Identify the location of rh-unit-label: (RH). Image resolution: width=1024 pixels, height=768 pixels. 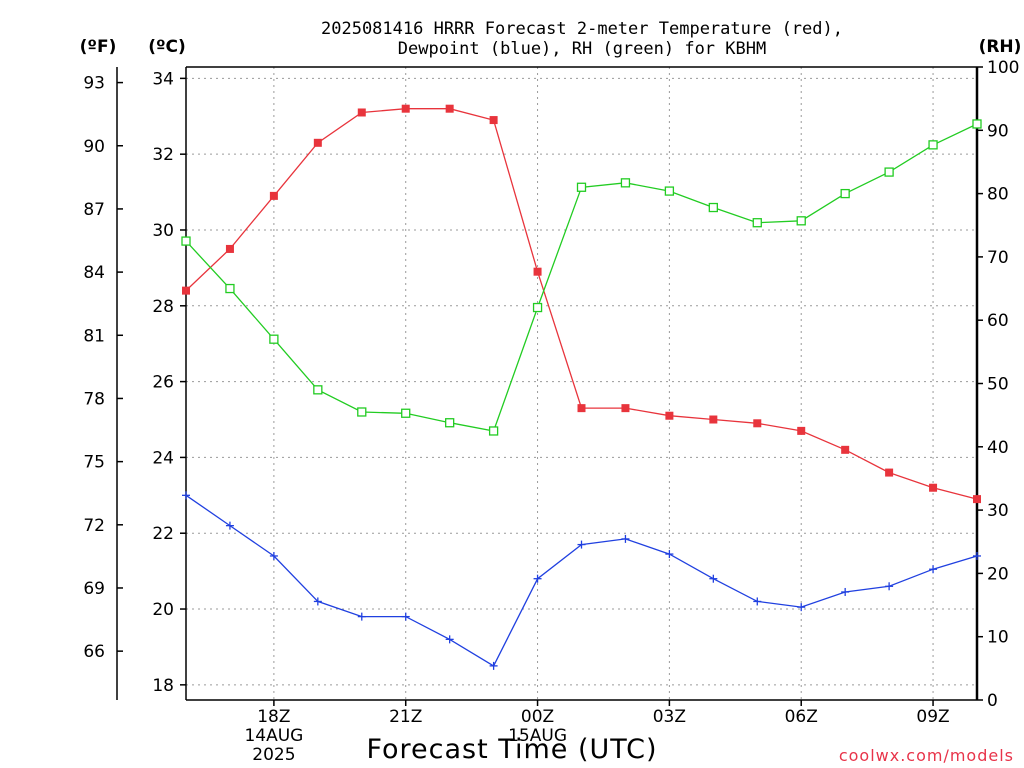
(1000, 47).